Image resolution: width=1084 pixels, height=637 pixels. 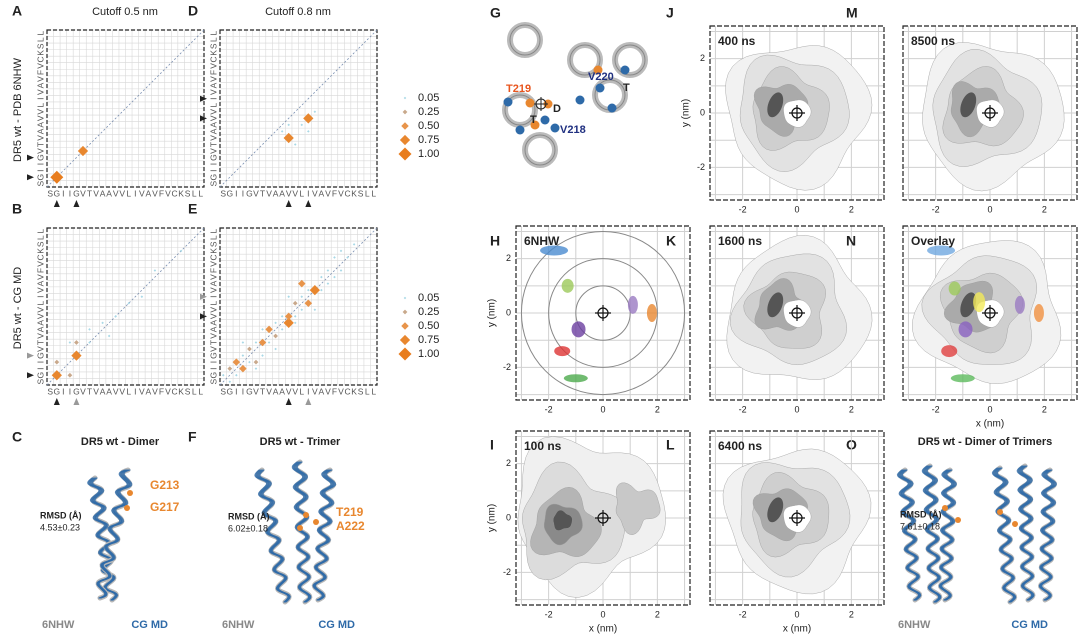 I want to click on y-residue: A, so click(x=213, y=85).